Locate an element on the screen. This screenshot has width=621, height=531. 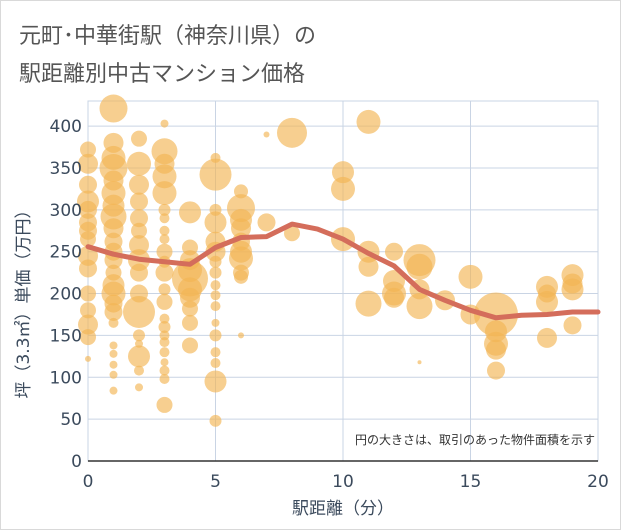
chart-title-line-1: 元町･中華街駅（神奈川県）の is located at coordinates (168, 36).